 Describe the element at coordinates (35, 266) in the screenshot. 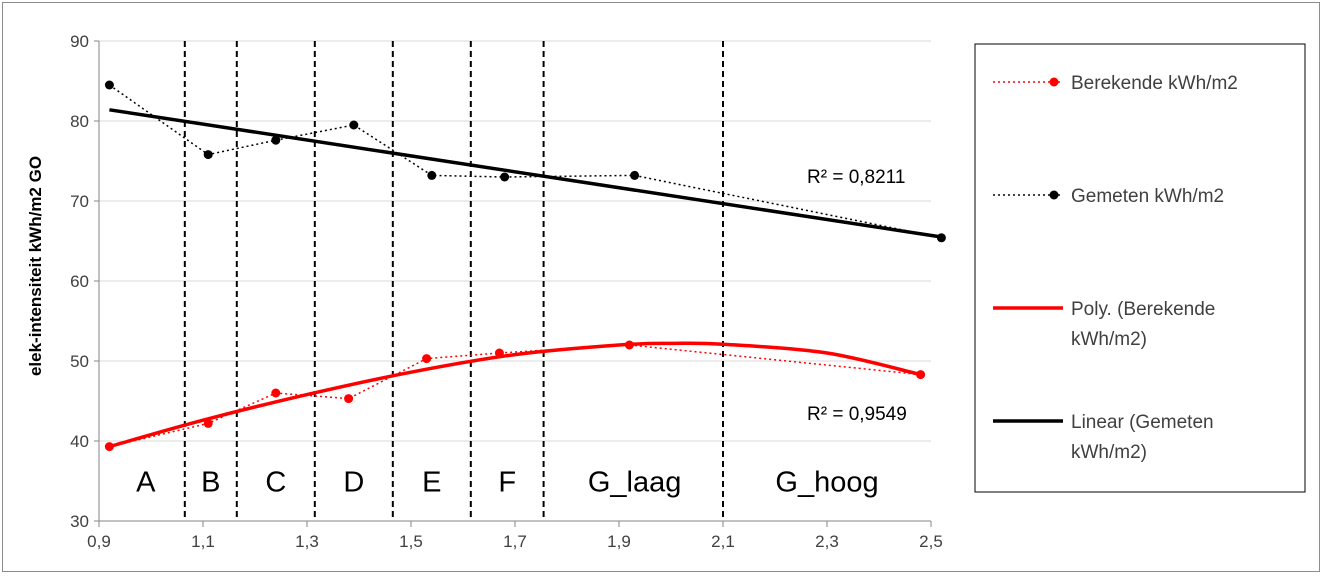

I see `y-axis-label: elek-intensiteit kWh/m2 GO` at that location.